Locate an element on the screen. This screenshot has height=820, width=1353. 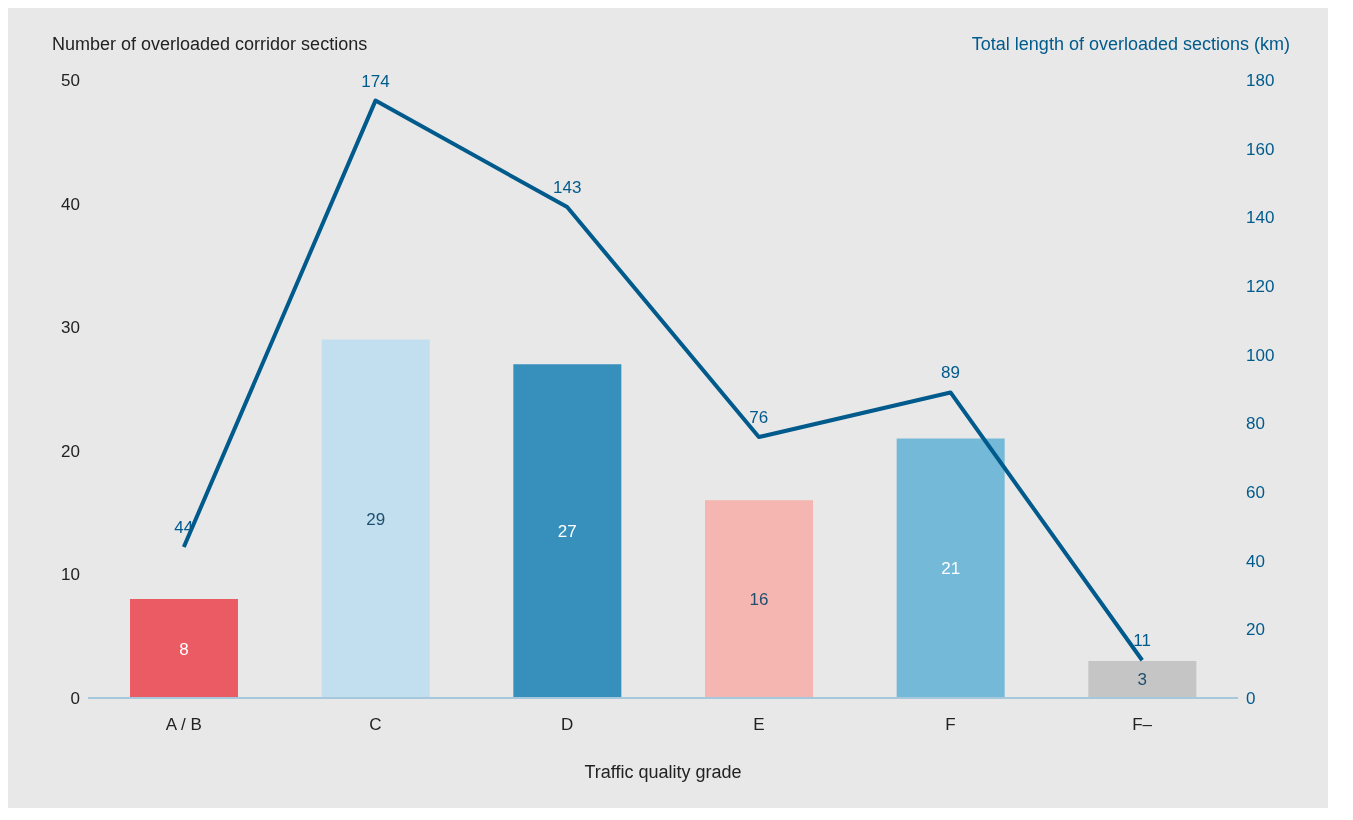
data-label: 8 is located at coordinates (184, 649).